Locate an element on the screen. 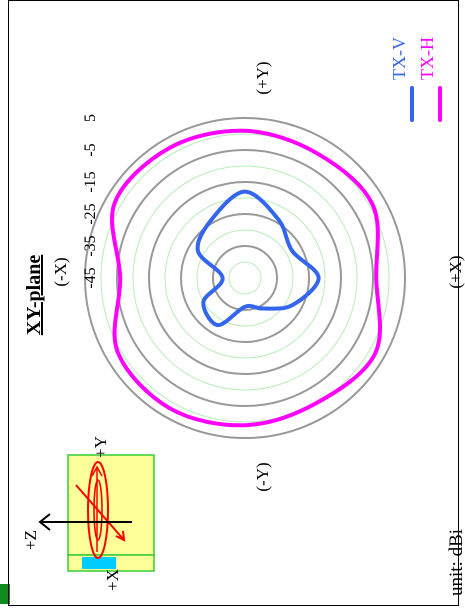  series-line-tx-v is located at coordinates (258, 258).